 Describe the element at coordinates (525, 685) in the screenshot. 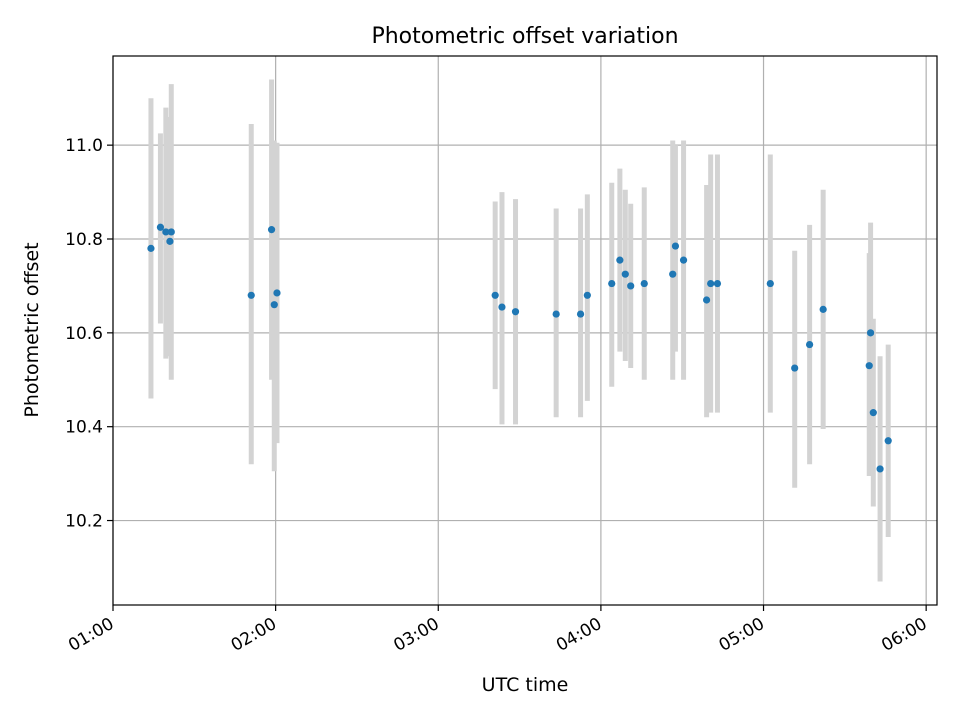

I see `x-axis-label: UTC time` at that location.